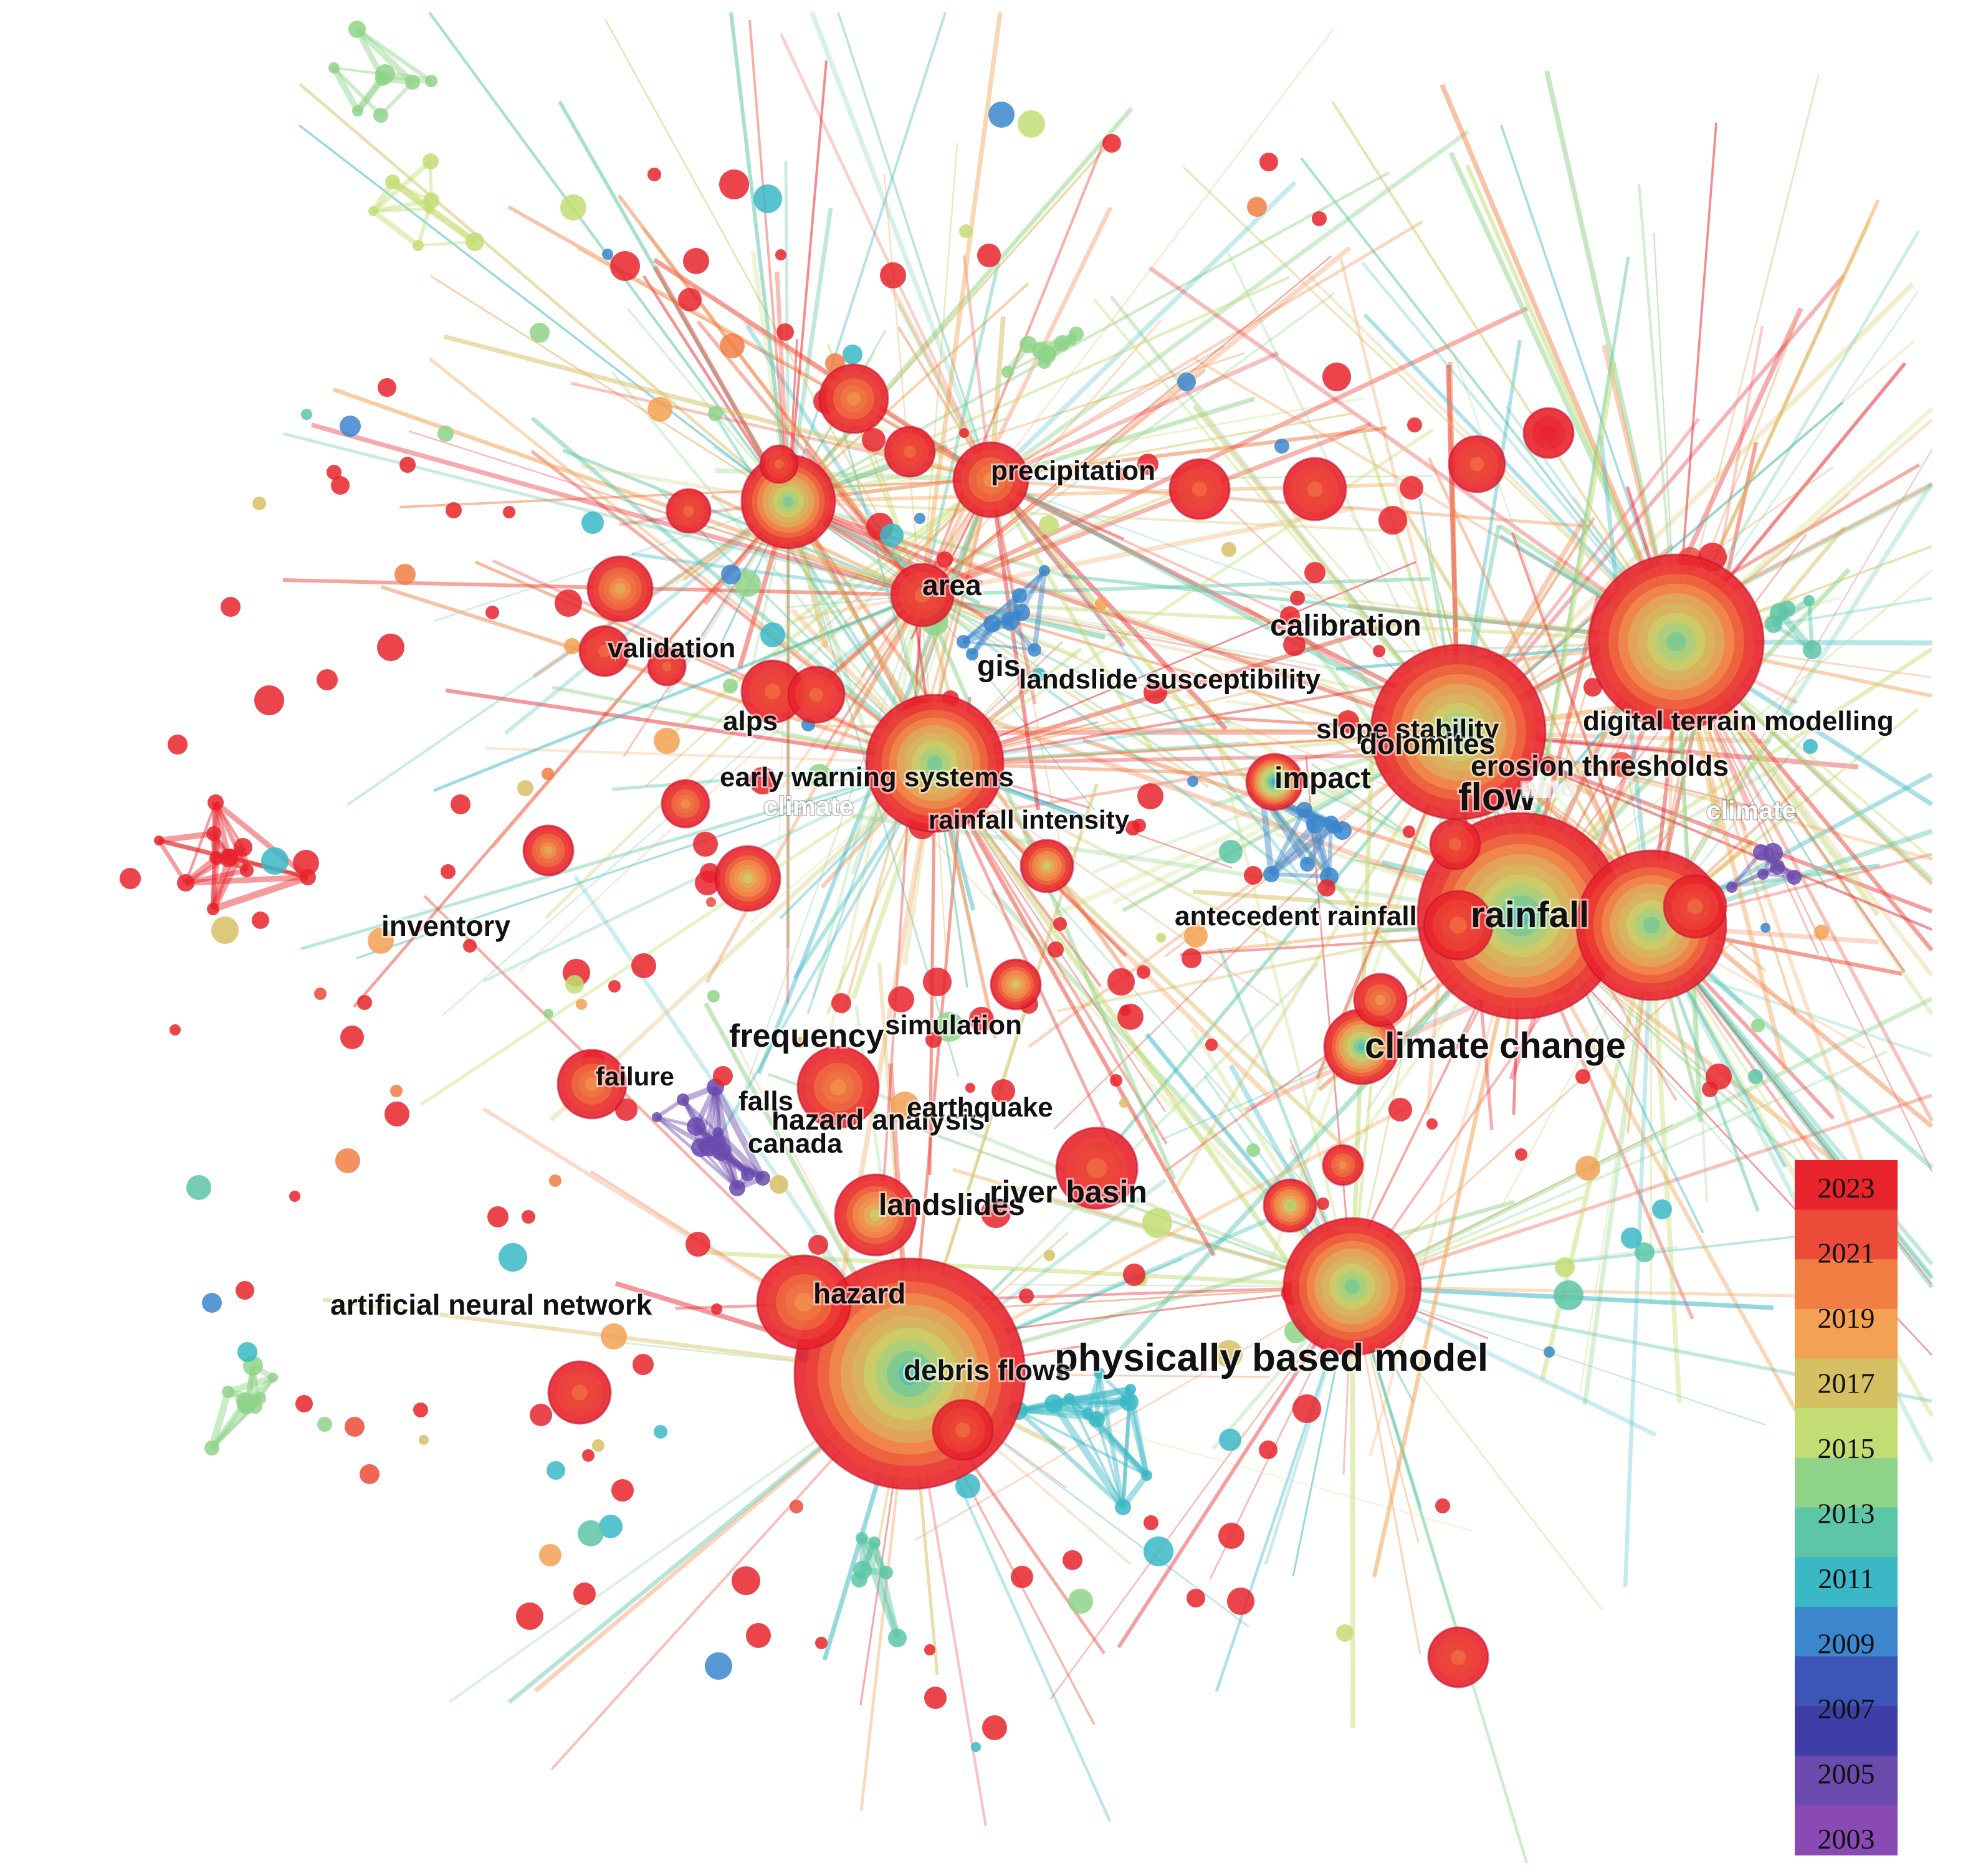  What do you see at coordinates (1497, 797) in the screenshot?
I see `label-flow: flow` at bounding box center [1497, 797].